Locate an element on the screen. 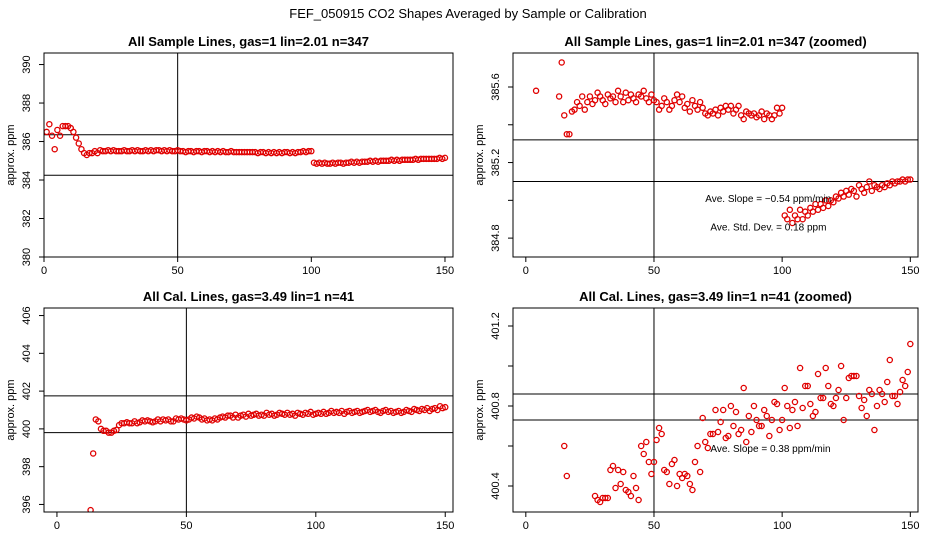 This screenshot has height=540, width=936. y-tick-label: 406 is located at coordinates (27, 315).